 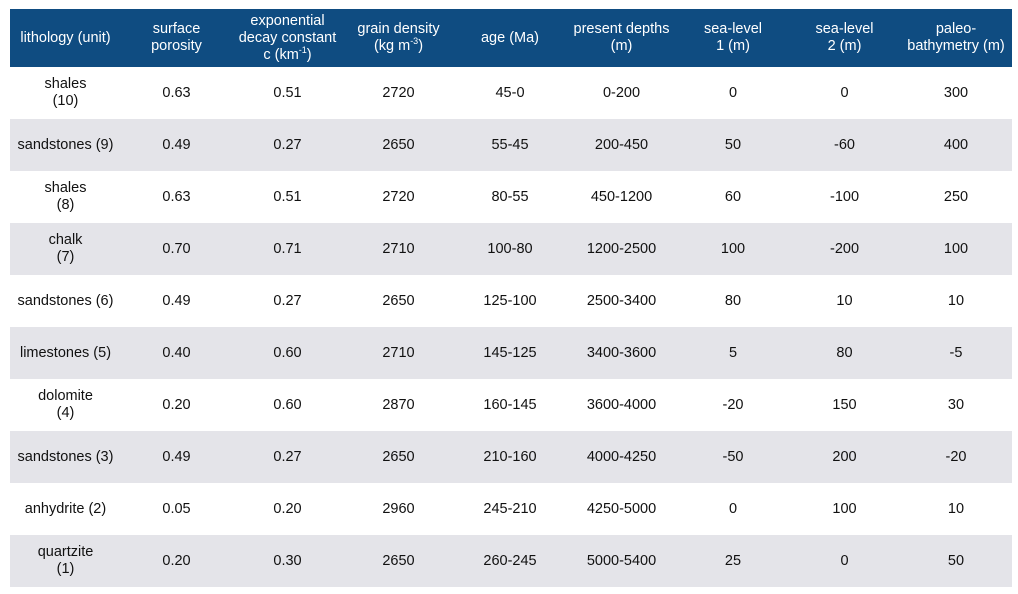 I want to click on grain-density-cell: 2720, so click(x=398, y=197).